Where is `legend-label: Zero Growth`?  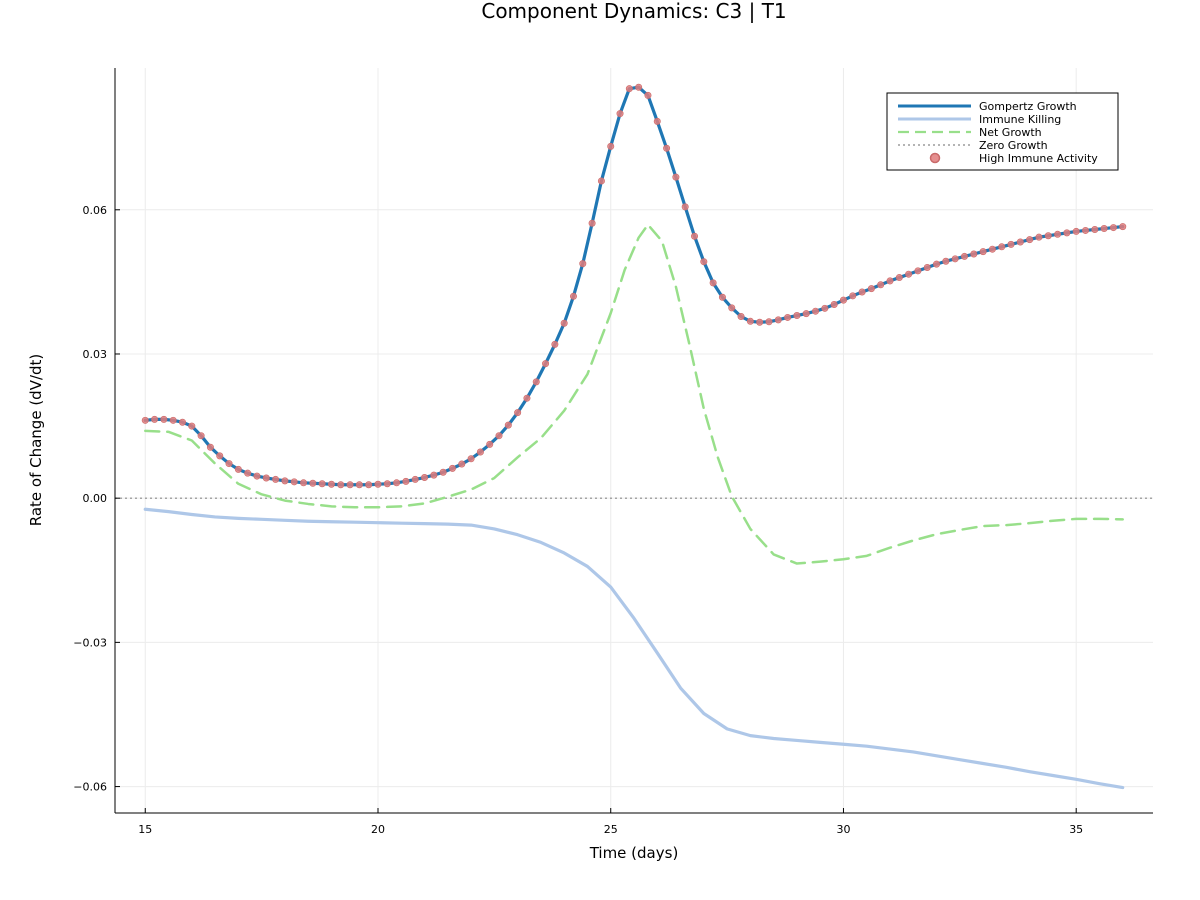 legend-label: Zero Growth is located at coordinates (1013, 145).